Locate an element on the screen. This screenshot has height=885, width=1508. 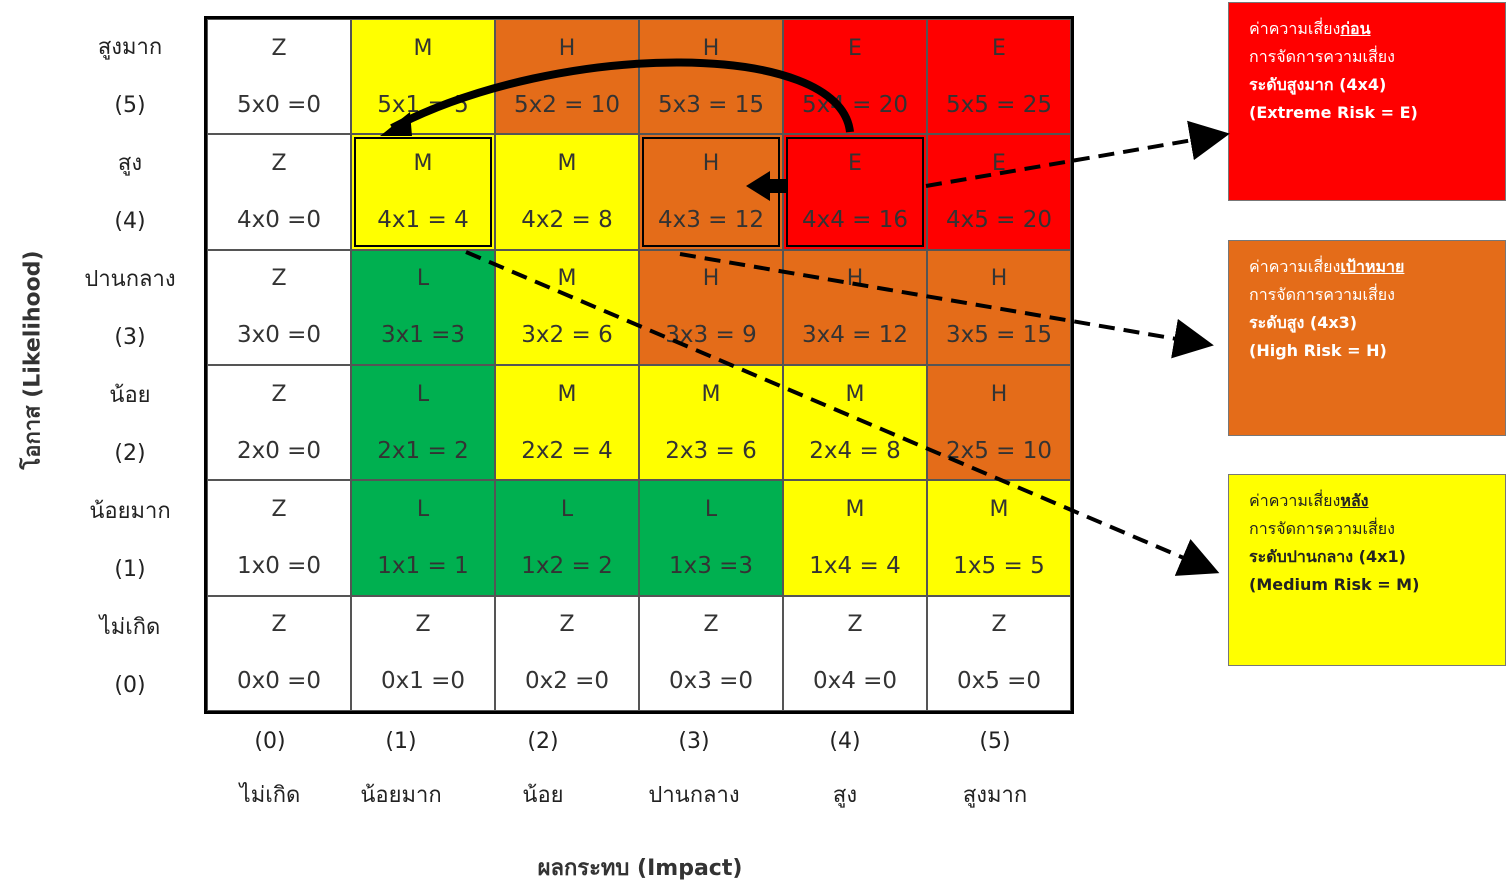
col-label-2: (2) น้อย is located at coordinates (543, 769).